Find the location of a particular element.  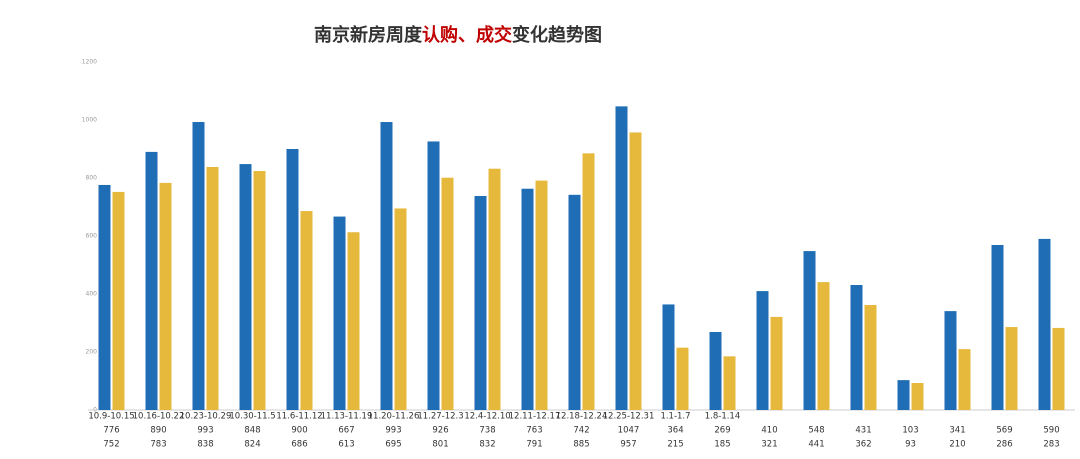

y-tick-label: 1000 is located at coordinates (89, 120).